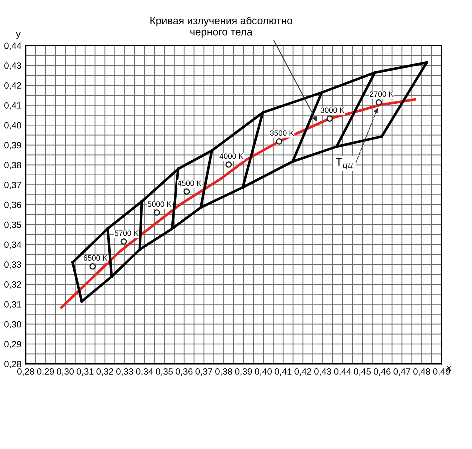 The width and height of the screenshot is (472, 449). What do you see at coordinates (13, 226) in the screenshot?
I see `y-tick-label: 0,35` at bounding box center [13, 226].